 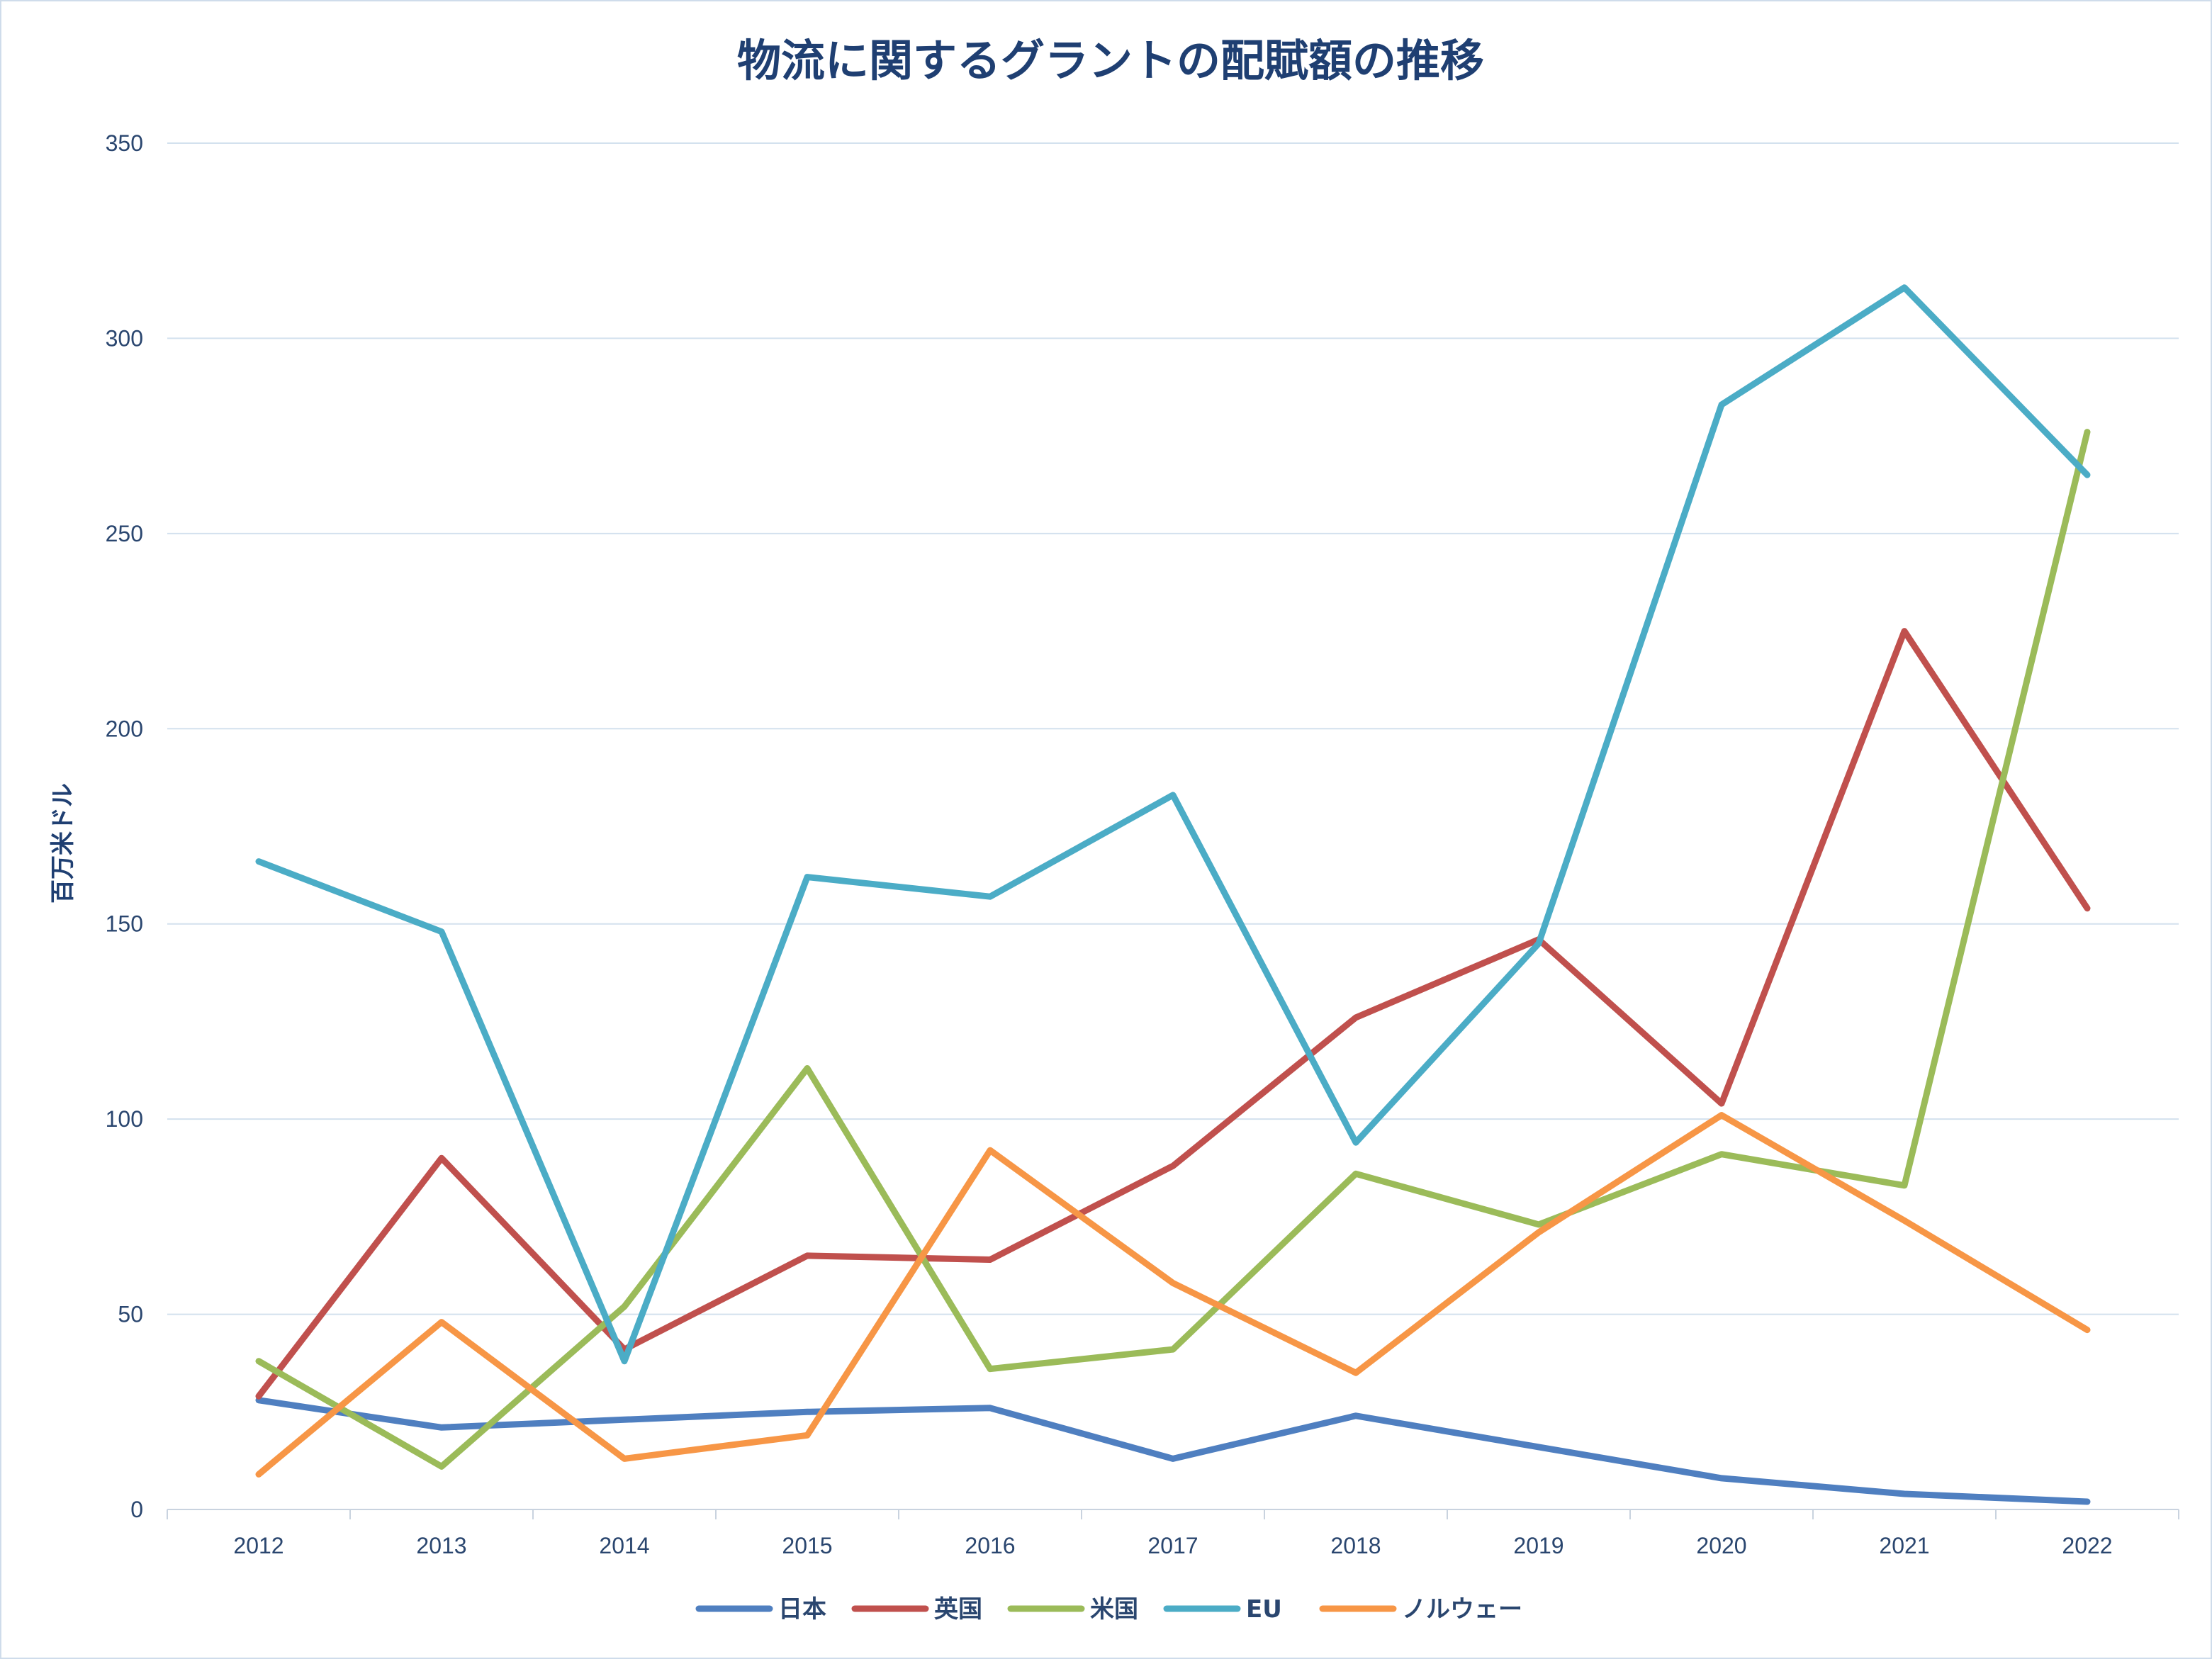 What do you see at coordinates (124, 533) in the screenshot?
I see `y-tick-label: 250` at bounding box center [124, 533].